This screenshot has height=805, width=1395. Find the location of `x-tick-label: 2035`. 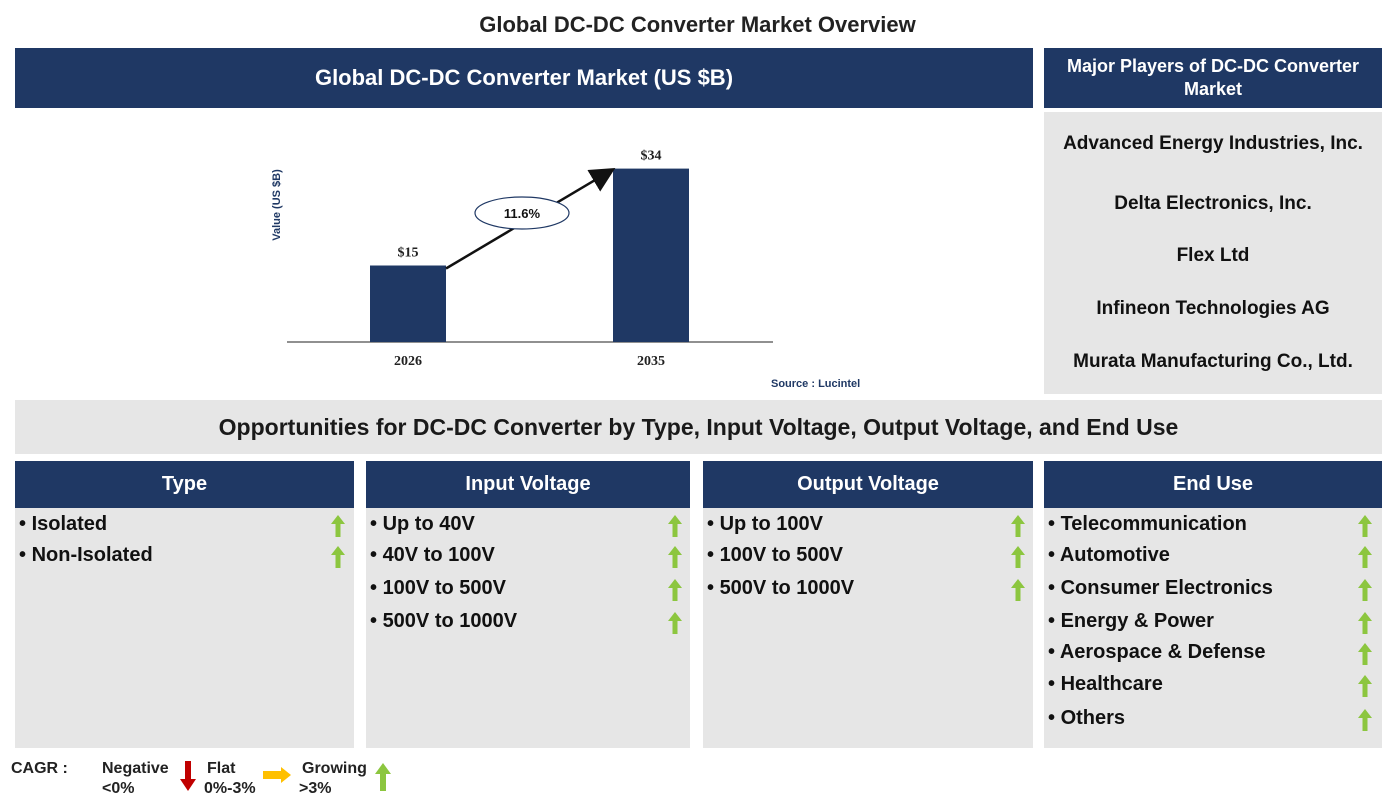

x-tick-label: 2035 is located at coordinates (651, 361).